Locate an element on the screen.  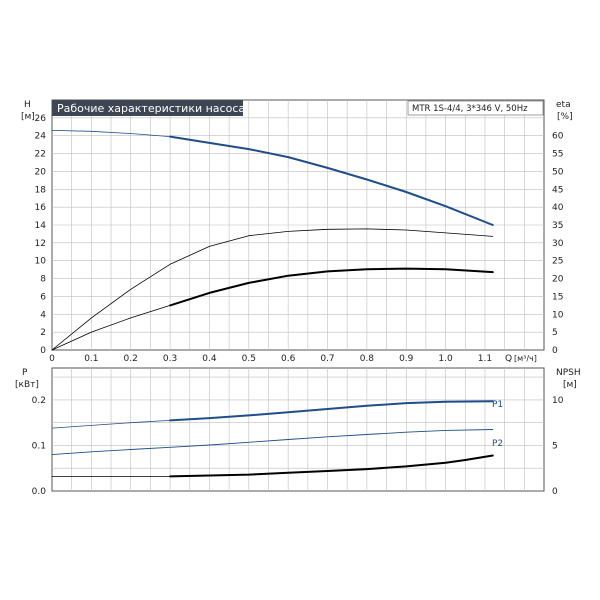
y-tick-label-eta: 55 is located at coordinates (557, 155).